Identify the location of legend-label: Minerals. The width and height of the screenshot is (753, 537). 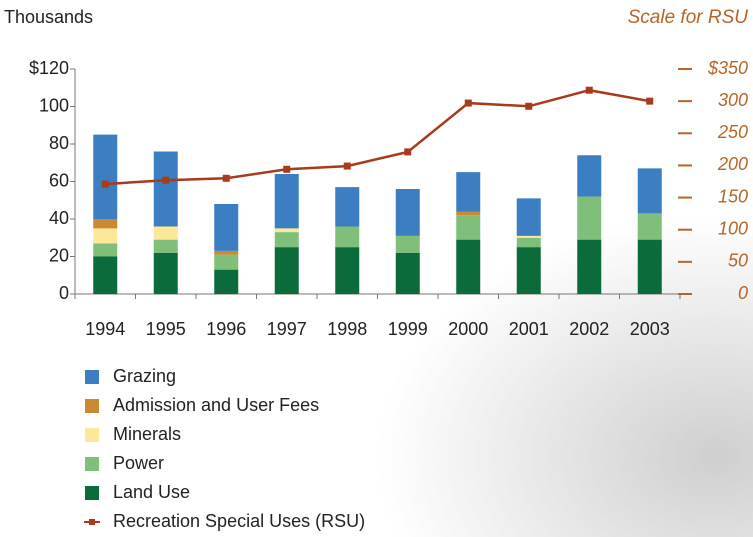
(147, 434).